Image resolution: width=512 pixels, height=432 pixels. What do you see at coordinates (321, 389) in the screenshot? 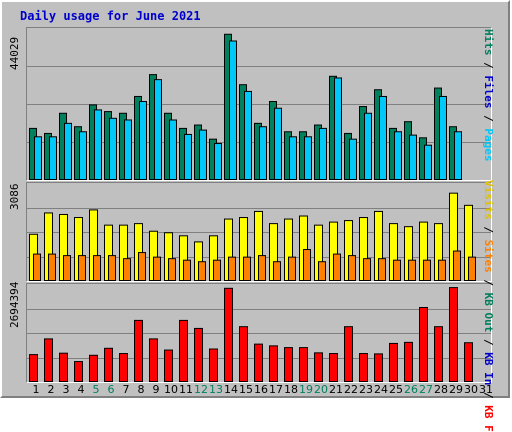
I see `x-tick-label: 20` at bounding box center [321, 389].